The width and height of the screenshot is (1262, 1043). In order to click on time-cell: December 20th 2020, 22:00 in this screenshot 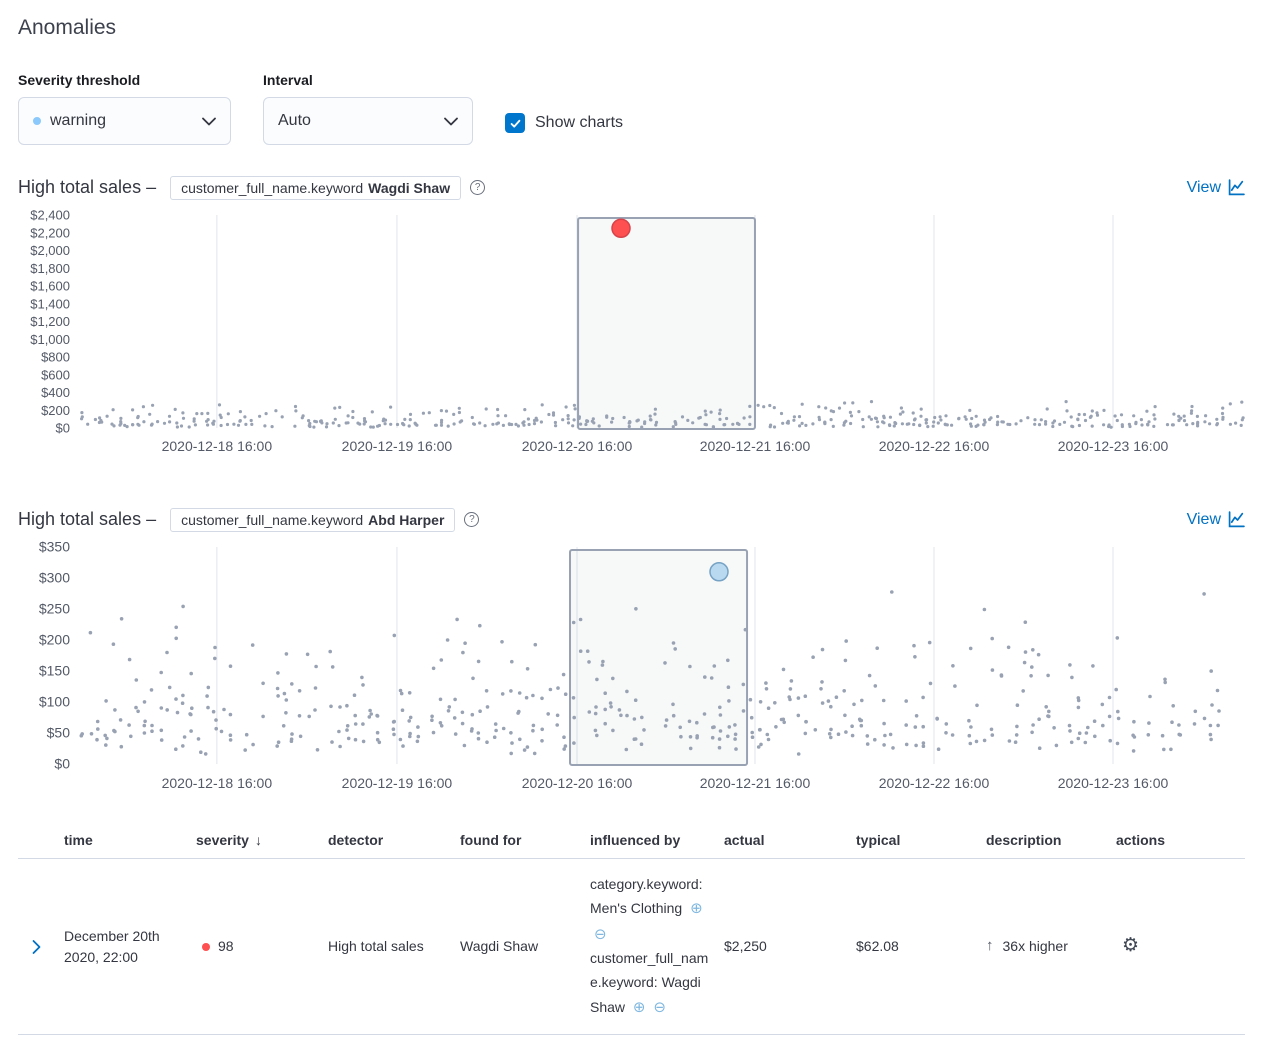, I will do `click(112, 946)`.